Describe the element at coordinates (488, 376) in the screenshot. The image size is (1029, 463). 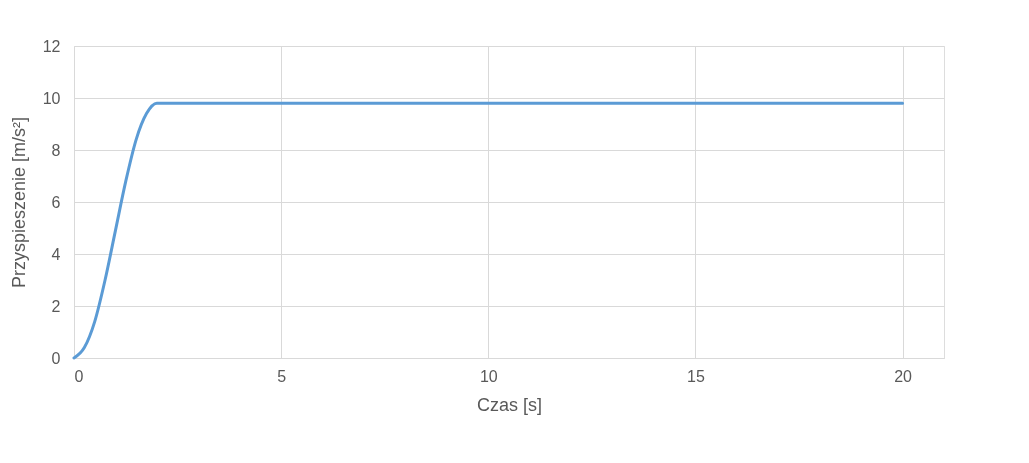
I see `x-tick-label: 10` at that location.